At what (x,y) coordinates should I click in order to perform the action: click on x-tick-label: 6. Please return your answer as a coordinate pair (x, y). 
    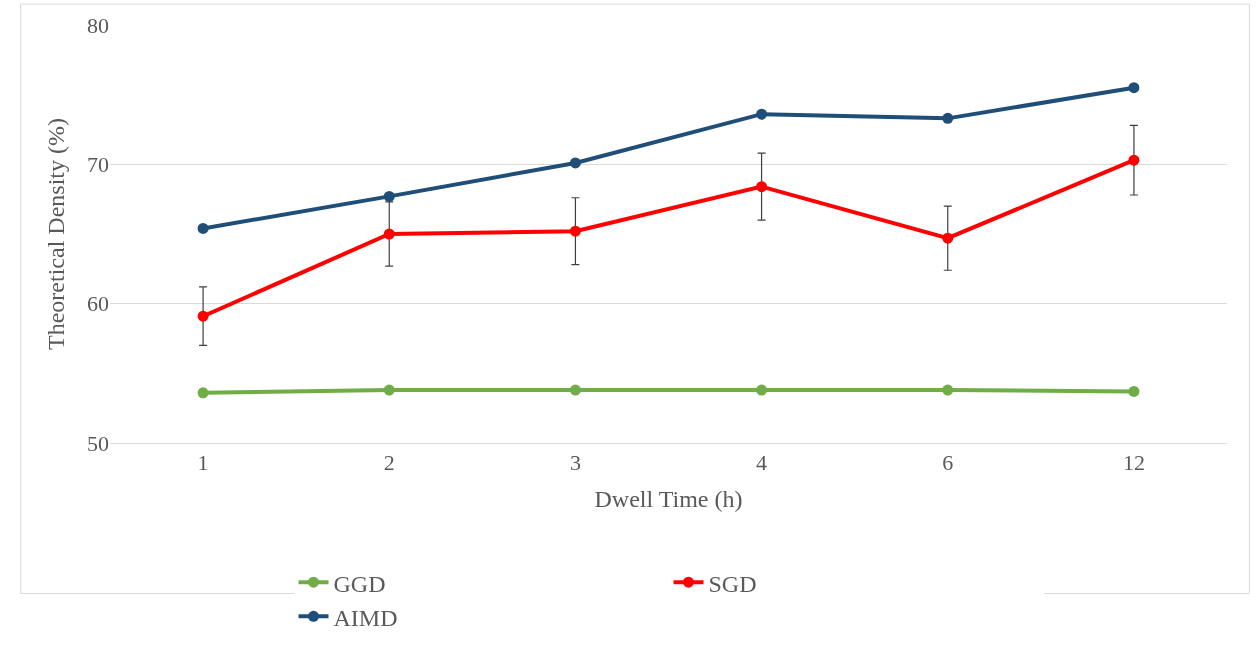
    Looking at the image, I should click on (948, 463).